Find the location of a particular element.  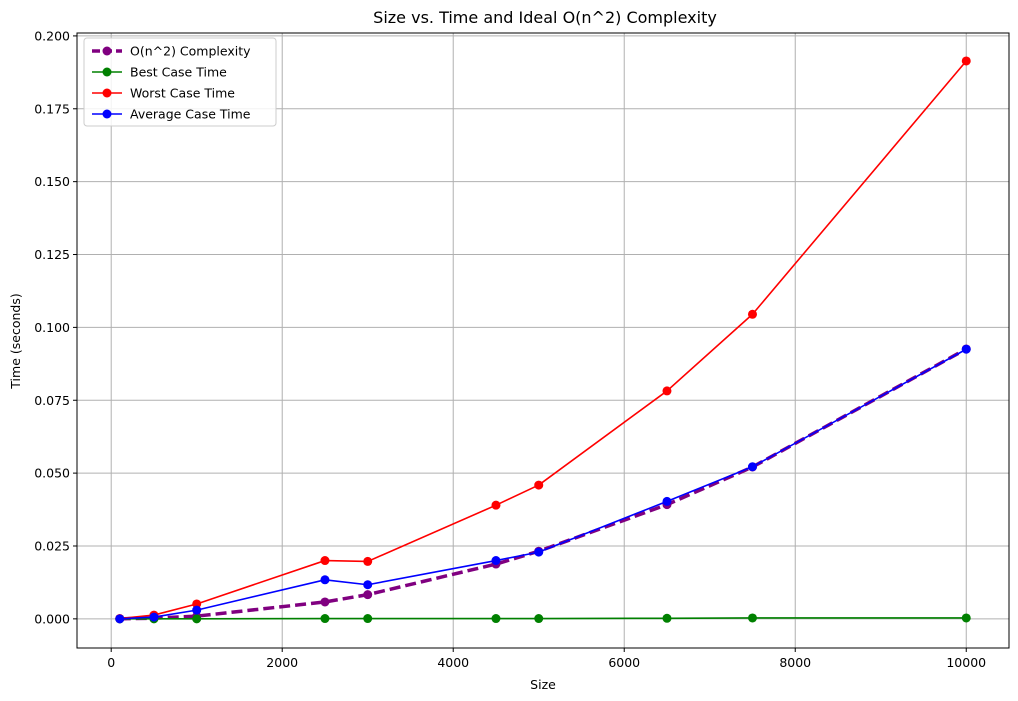

legend-label-average-case-time: Average Case Time is located at coordinates (190, 114).